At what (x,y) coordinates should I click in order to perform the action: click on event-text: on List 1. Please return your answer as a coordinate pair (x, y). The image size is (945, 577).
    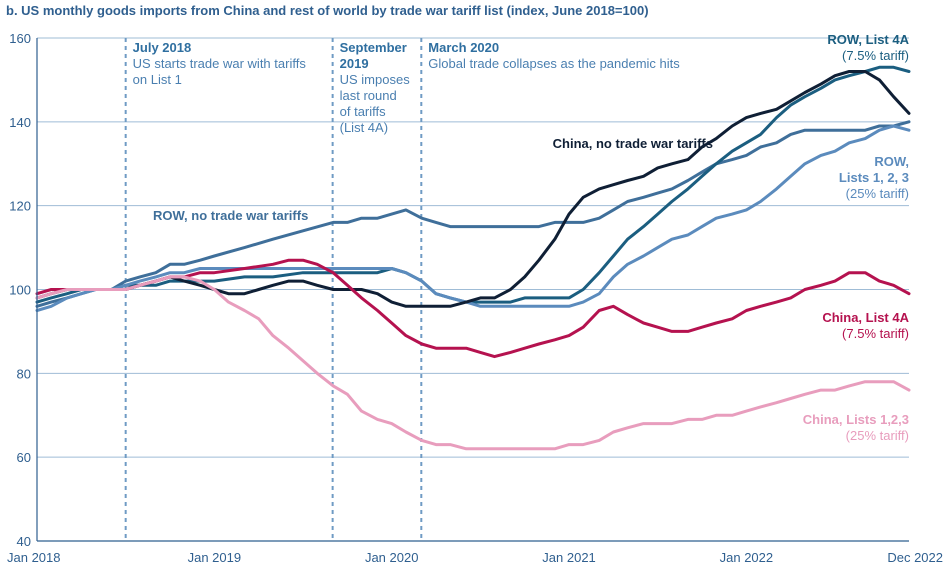
    Looking at the image, I should click on (157, 79).